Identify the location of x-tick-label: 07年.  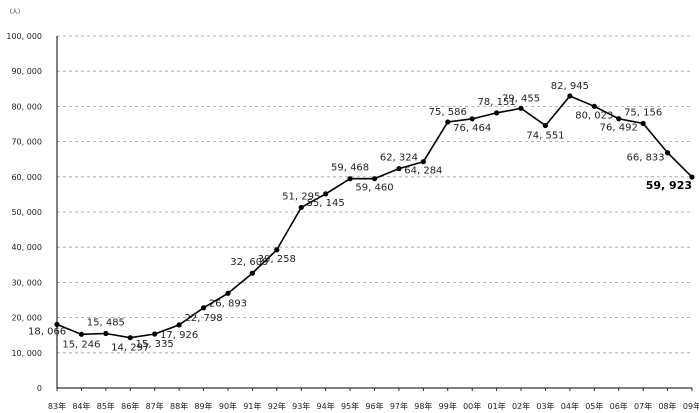
(643, 406).